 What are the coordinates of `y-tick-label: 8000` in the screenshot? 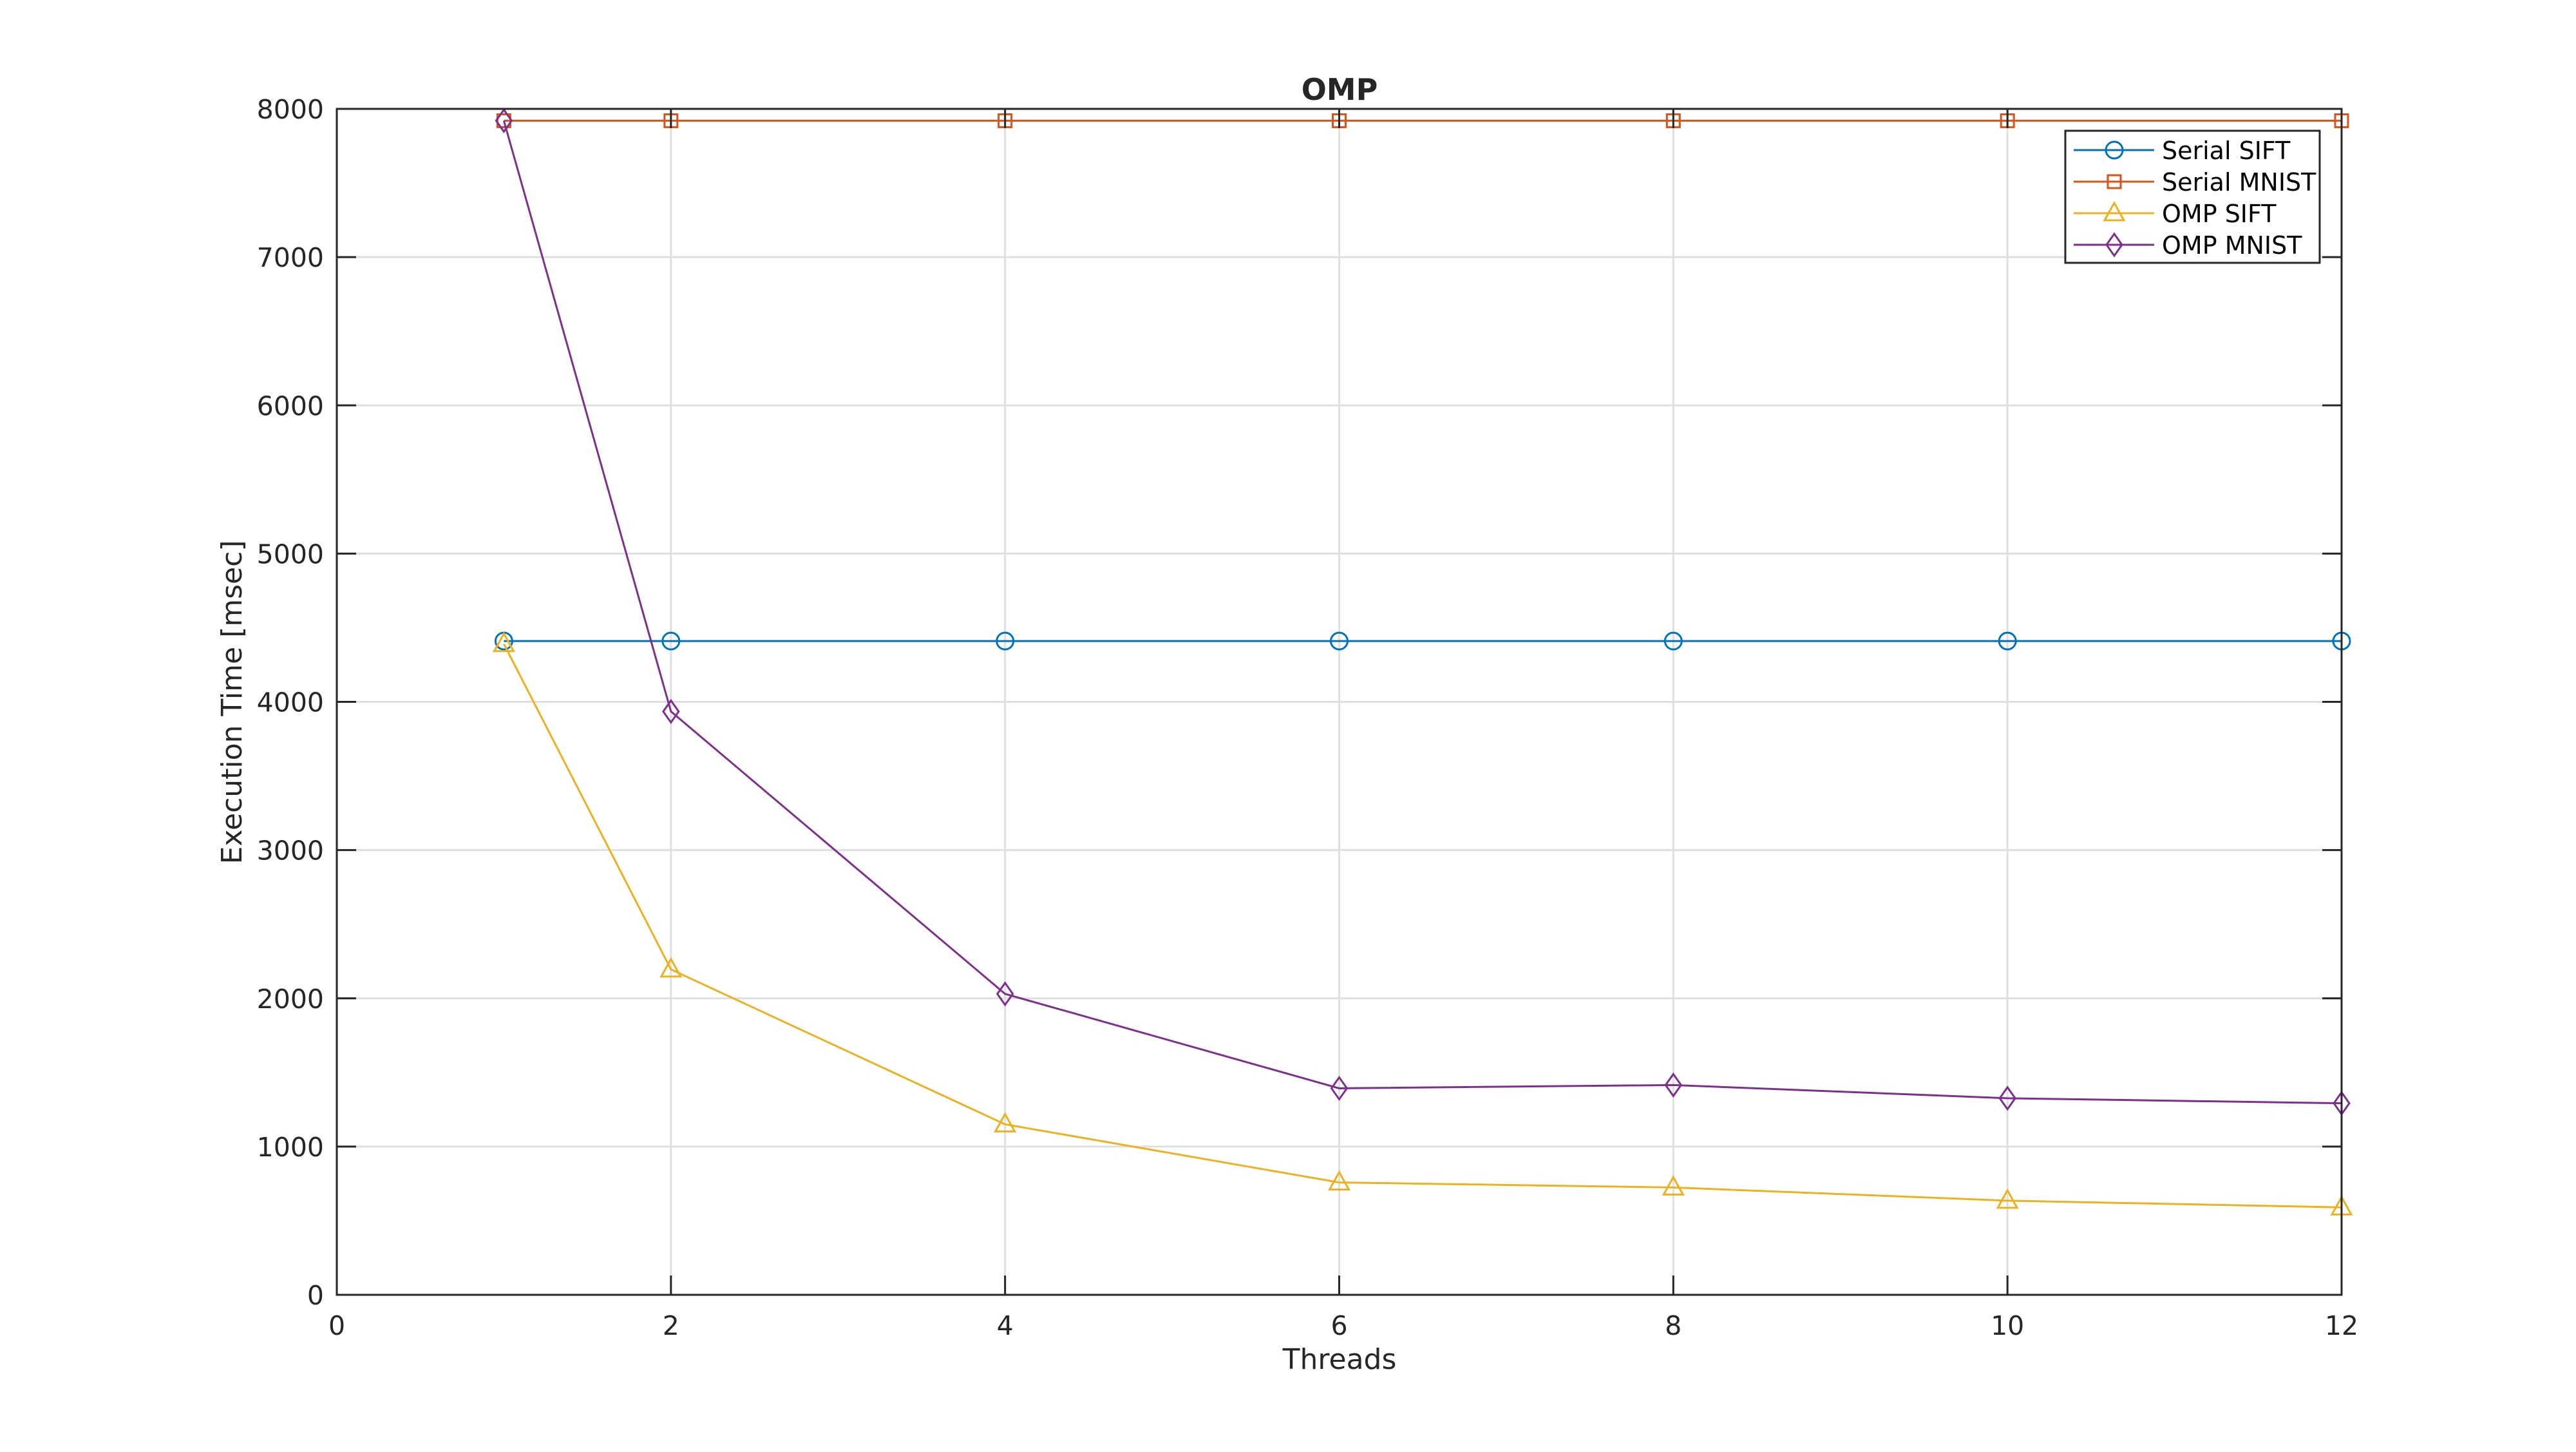 It's located at (290, 109).